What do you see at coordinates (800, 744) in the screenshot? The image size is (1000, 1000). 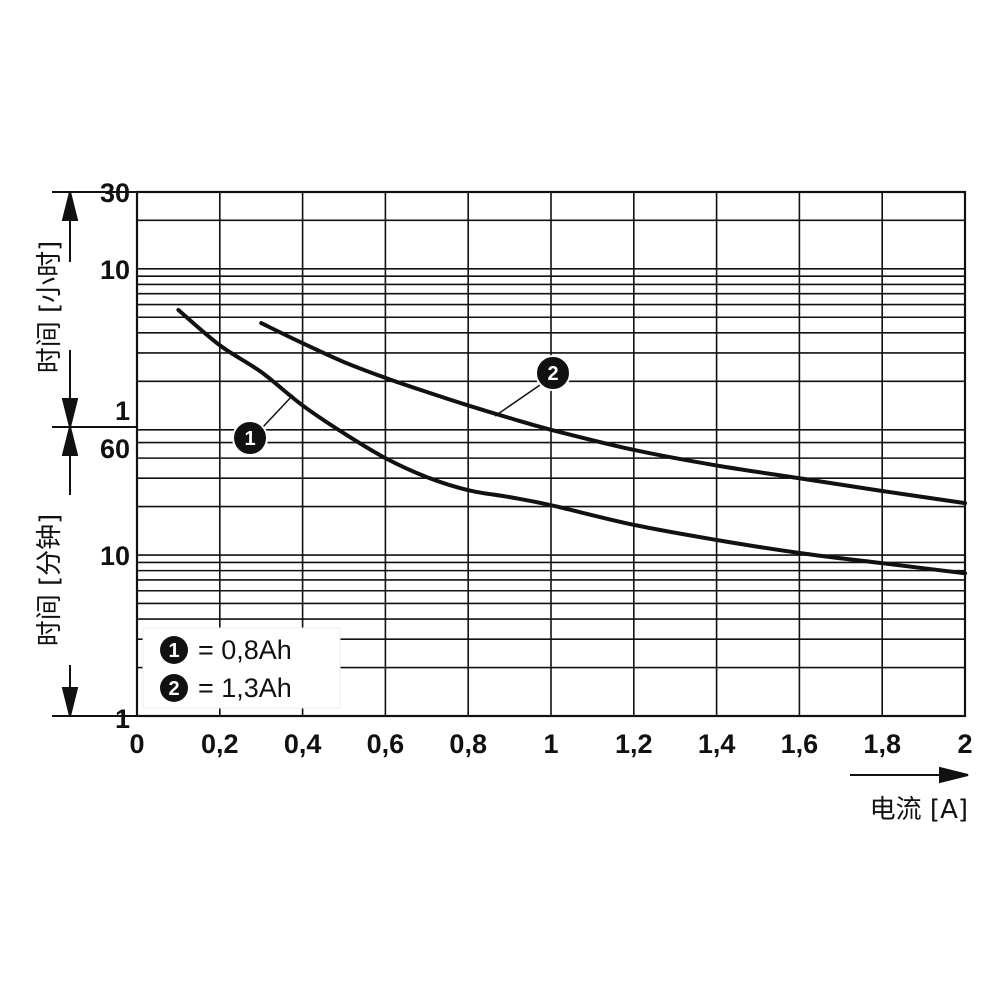 I see `x-tick-label: 1,6` at bounding box center [800, 744].